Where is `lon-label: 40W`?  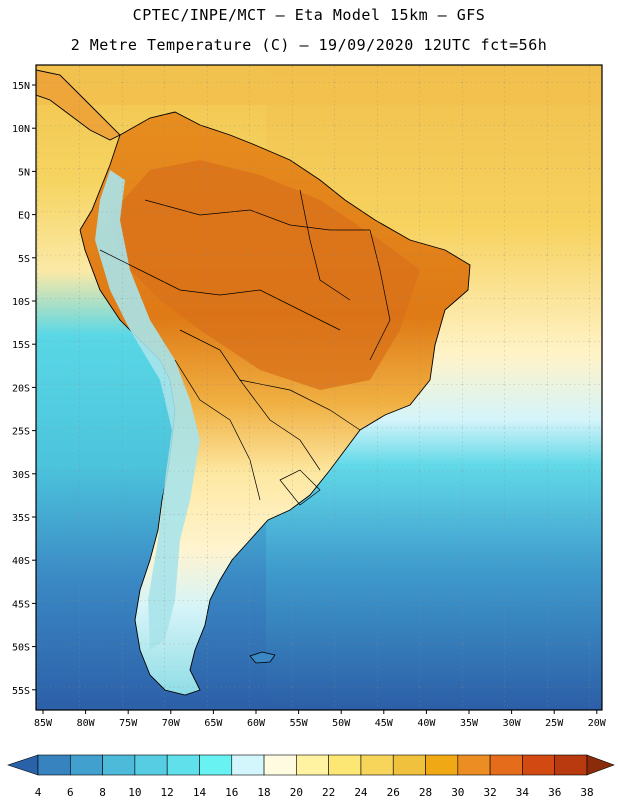
lon-label: 40W is located at coordinates (426, 723).